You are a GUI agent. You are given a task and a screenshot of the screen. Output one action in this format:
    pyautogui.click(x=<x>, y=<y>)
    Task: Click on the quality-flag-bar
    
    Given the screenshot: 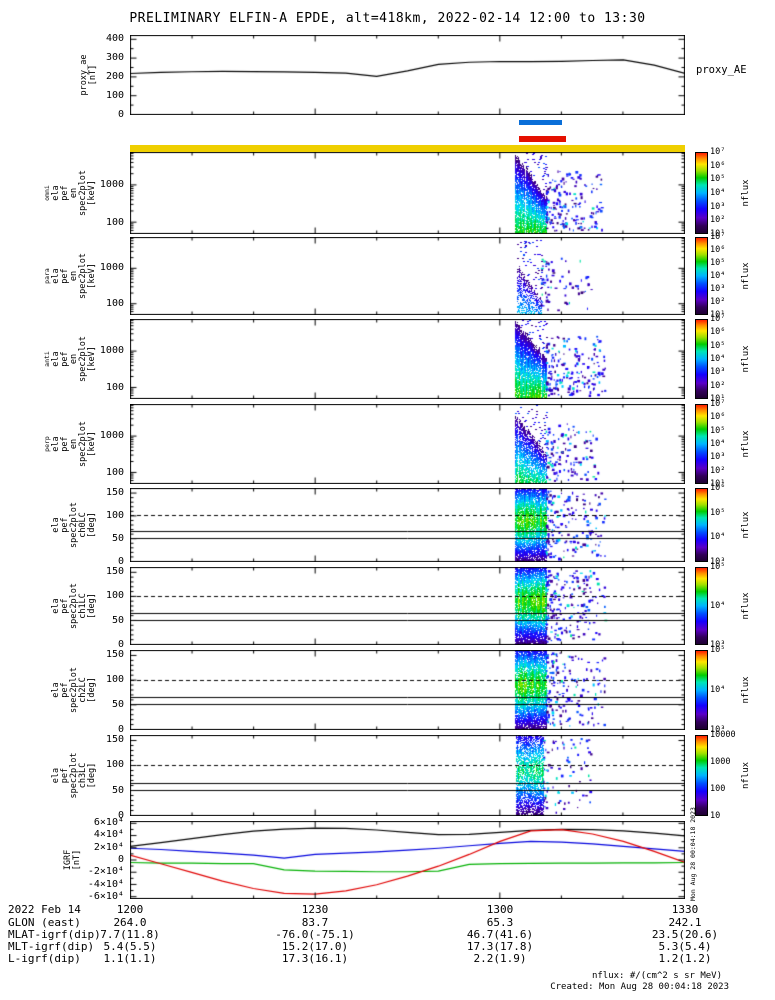 What is the action you would take?
    pyautogui.click(x=407, y=148)
    